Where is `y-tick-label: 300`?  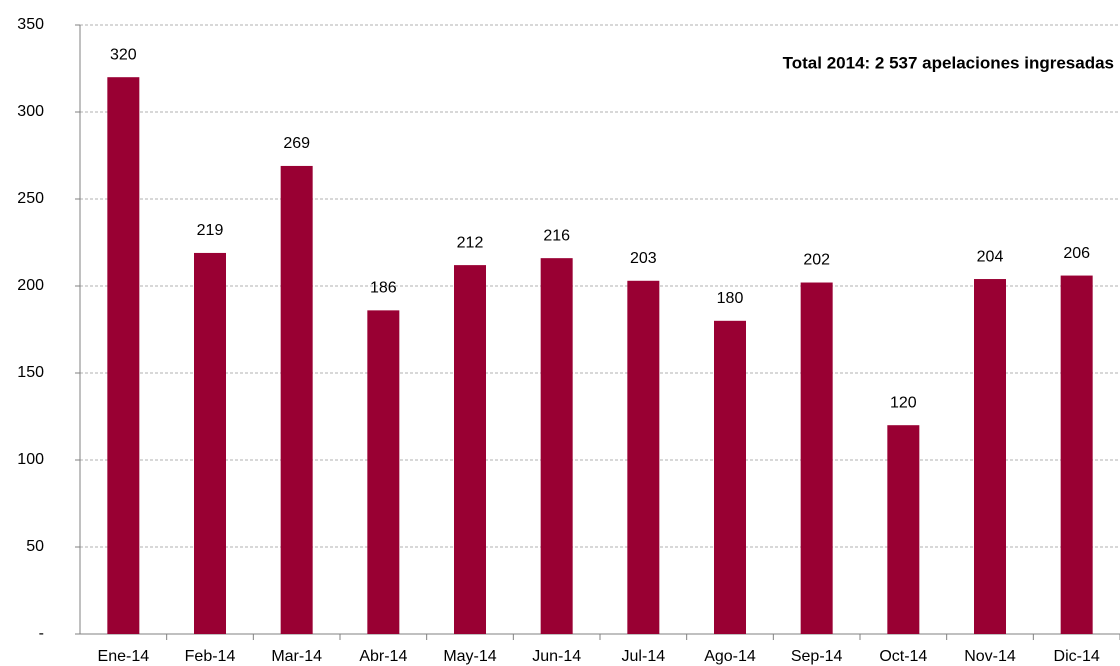 y-tick-label: 300 is located at coordinates (30, 111).